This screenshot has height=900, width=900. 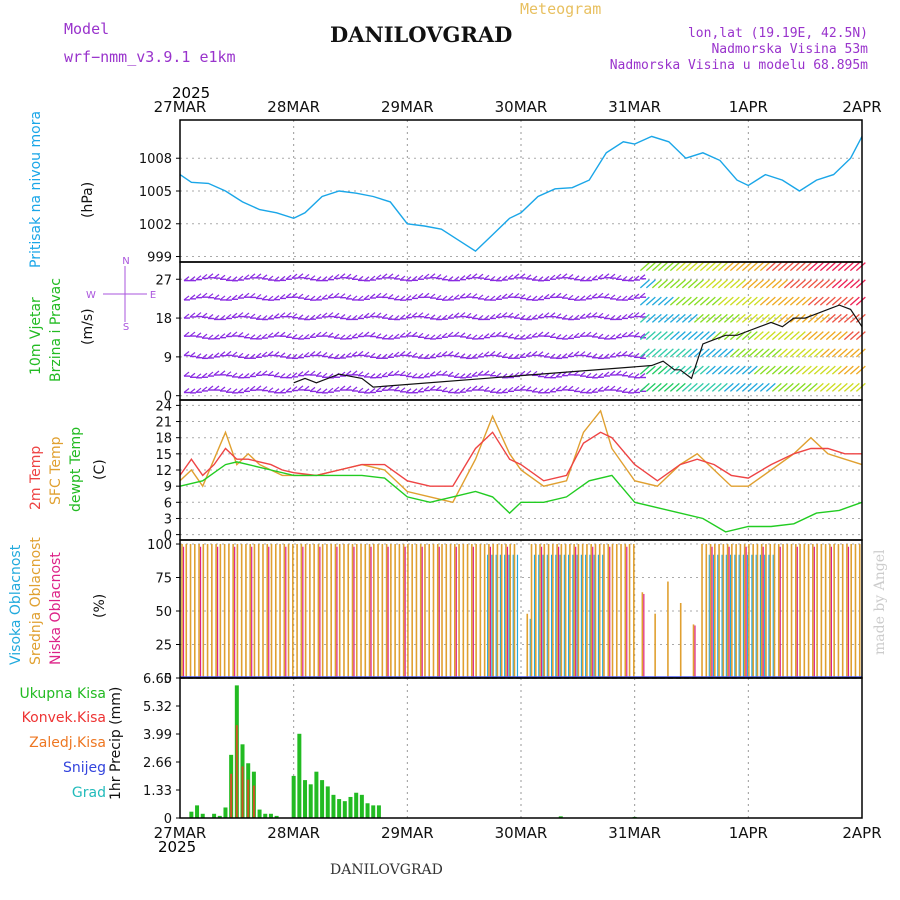 I want to click on page-title: DANILOVGRAD, so click(x=421, y=34).